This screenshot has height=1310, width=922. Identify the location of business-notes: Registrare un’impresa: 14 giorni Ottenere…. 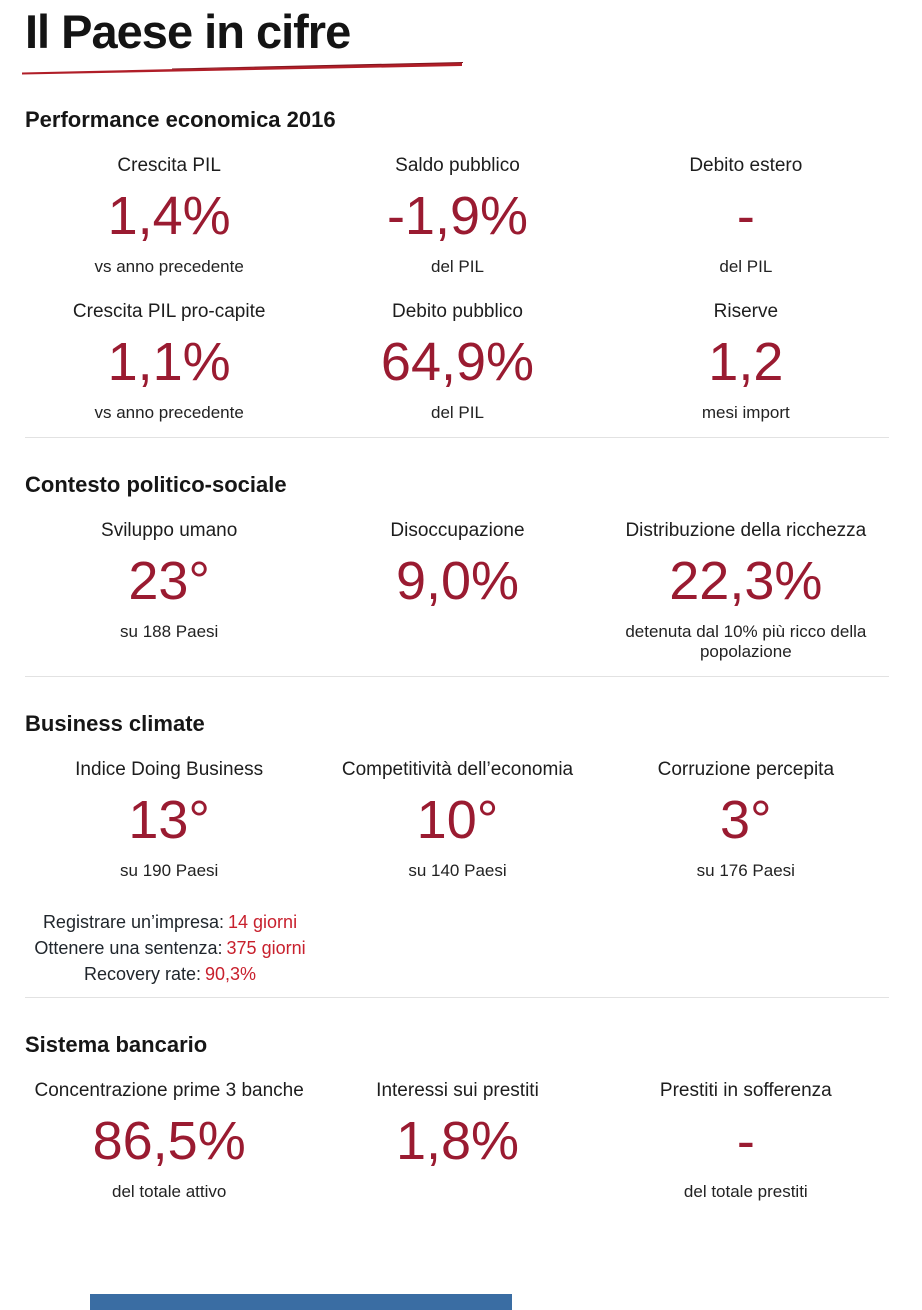
(170, 948).